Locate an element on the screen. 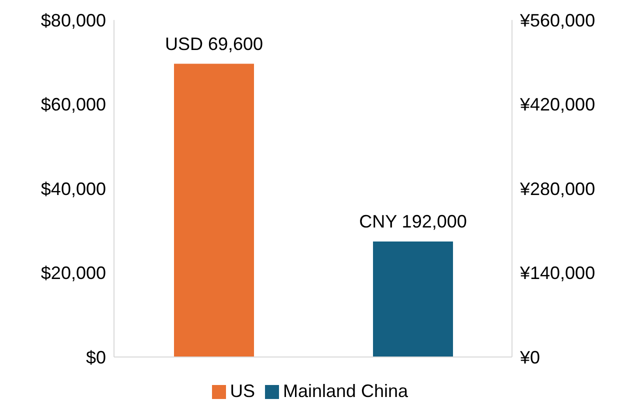 The height and width of the screenshot is (418, 630). y2-tick-label: ¥560,000 is located at coordinates (557, 20).